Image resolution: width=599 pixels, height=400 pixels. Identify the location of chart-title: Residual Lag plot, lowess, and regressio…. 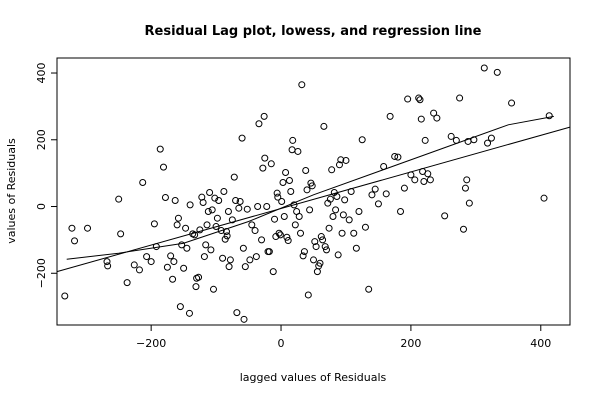
(313, 31).